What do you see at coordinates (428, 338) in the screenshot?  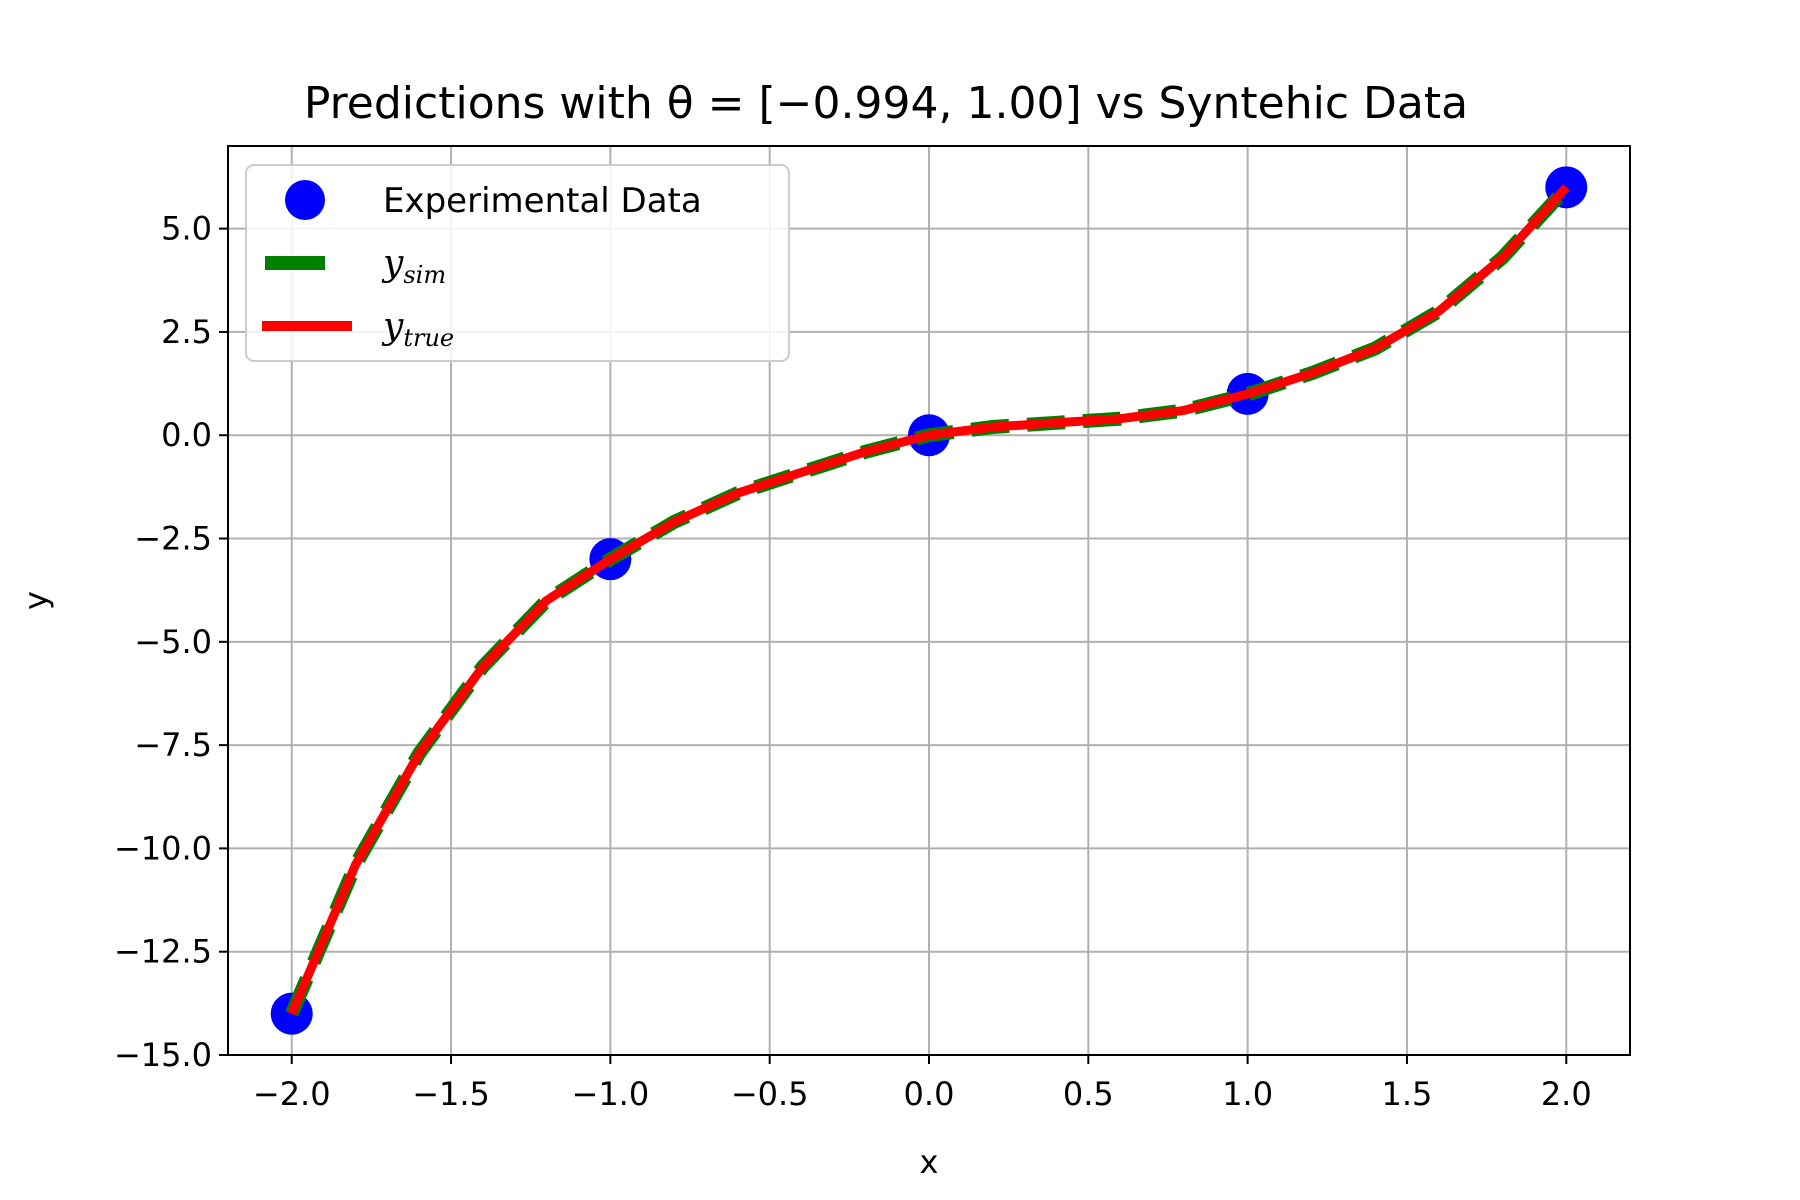 I see `legend-label-y-true-sub: true` at bounding box center [428, 338].